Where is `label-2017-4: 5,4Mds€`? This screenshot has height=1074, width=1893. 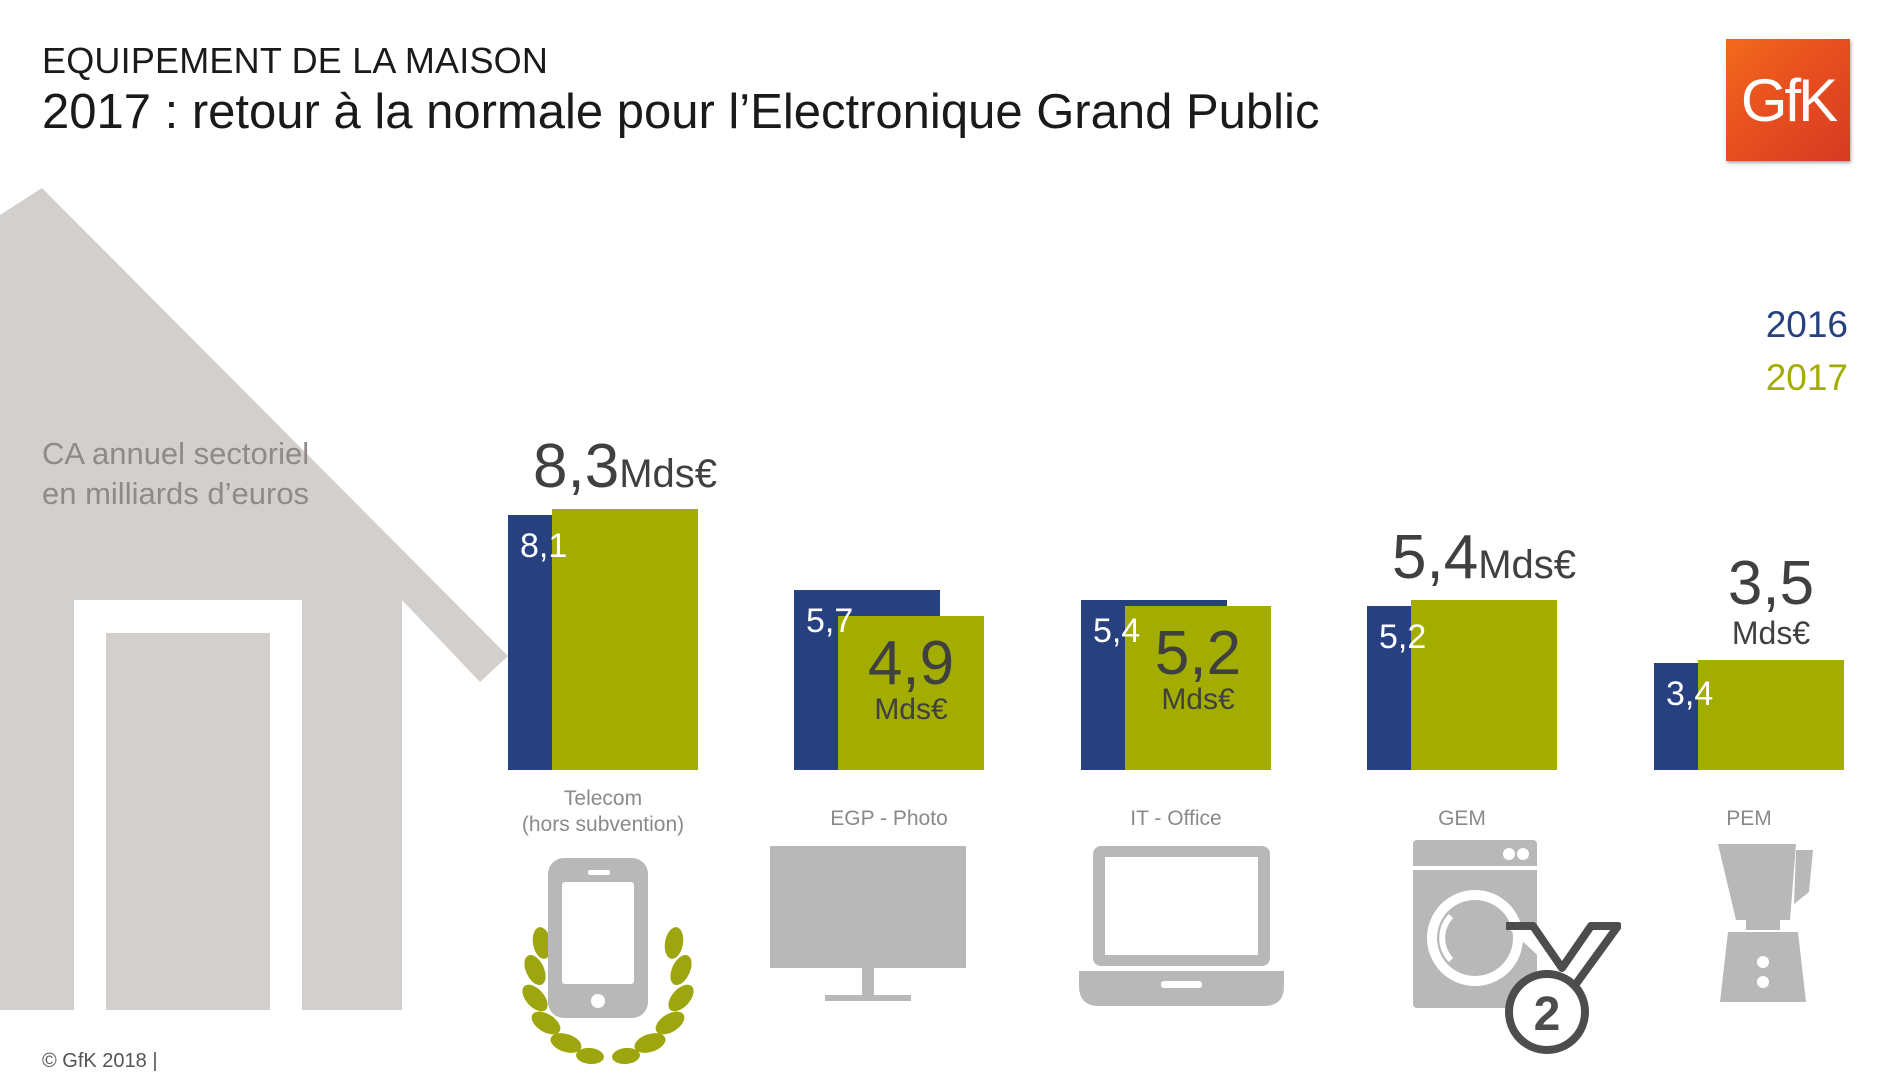 label-2017-4: 5,4Mds€ is located at coordinates (1484, 557).